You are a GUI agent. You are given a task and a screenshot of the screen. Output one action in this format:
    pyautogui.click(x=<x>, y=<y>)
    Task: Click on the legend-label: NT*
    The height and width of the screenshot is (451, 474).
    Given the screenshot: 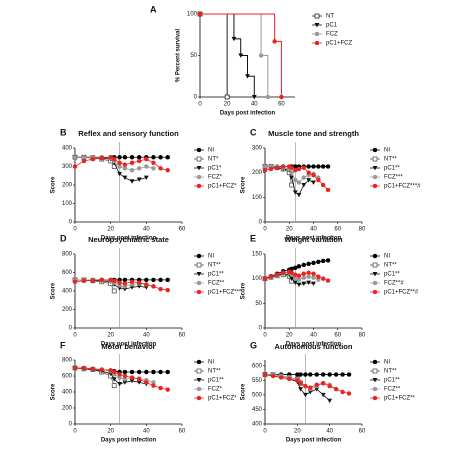 What is the action you would take?
    pyautogui.click(x=213, y=160)
    